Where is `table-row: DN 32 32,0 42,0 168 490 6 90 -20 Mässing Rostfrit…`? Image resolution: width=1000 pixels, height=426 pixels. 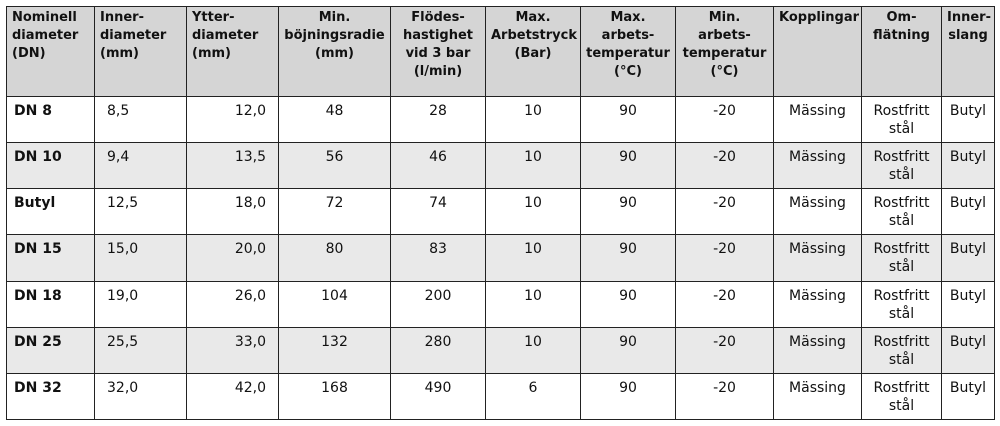
table-row: DN 32 32,0 42,0 168 490 6 90 -20 Mässing Rostfrit… is located at coordinates (500, 396).